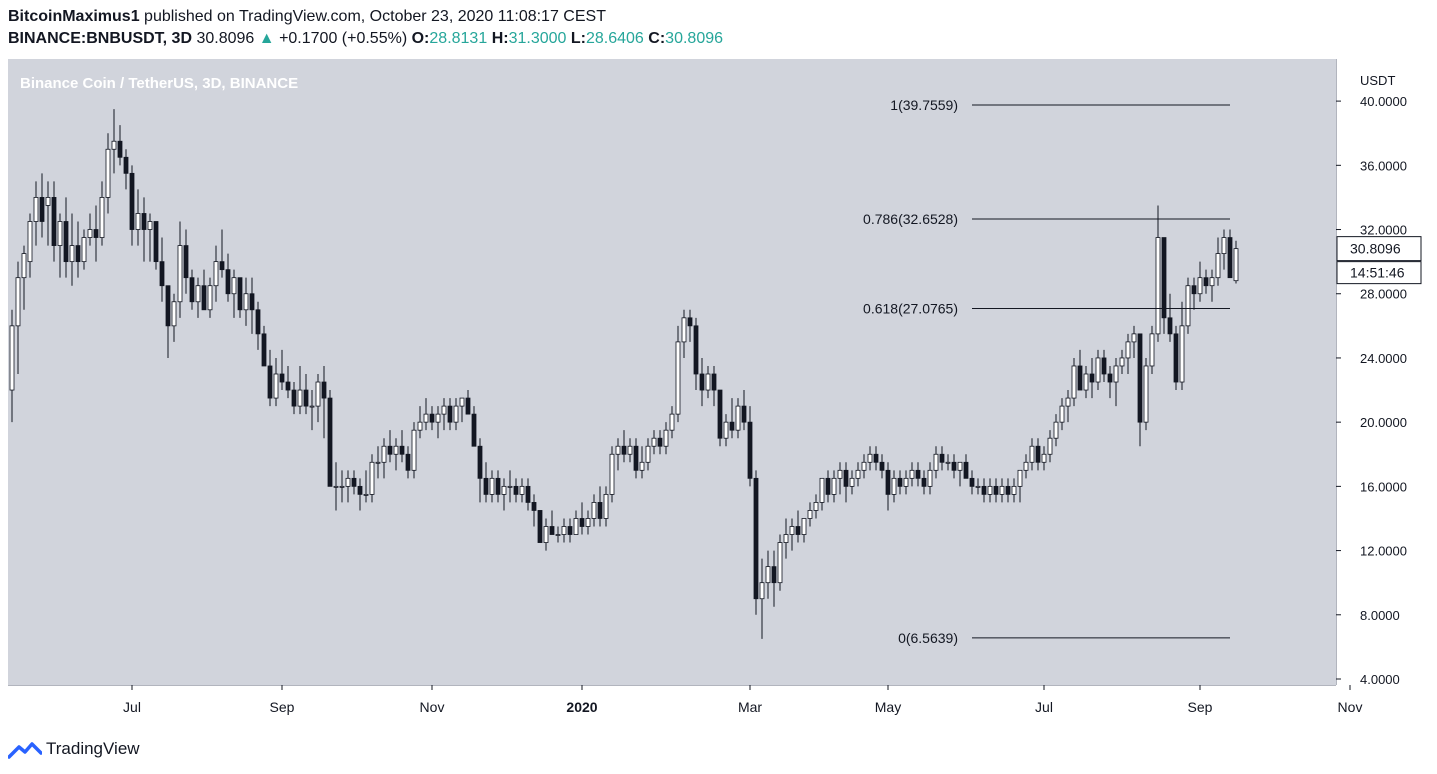 This screenshot has width=1437, height=774. What do you see at coordinates (100, 38) in the screenshot?
I see `symbol-label: BINANCE:BNBUSDT, 3D` at bounding box center [100, 38].